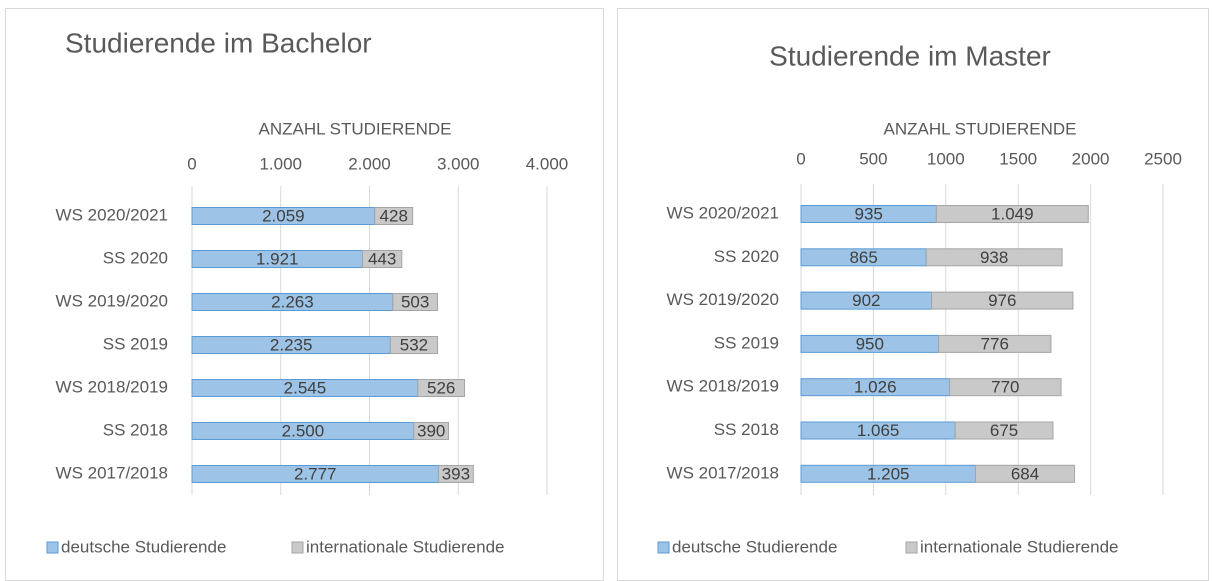 The image size is (1213, 581). What do you see at coordinates (315, 473) in the screenshot?
I see `data-label: 2.777` at bounding box center [315, 473].